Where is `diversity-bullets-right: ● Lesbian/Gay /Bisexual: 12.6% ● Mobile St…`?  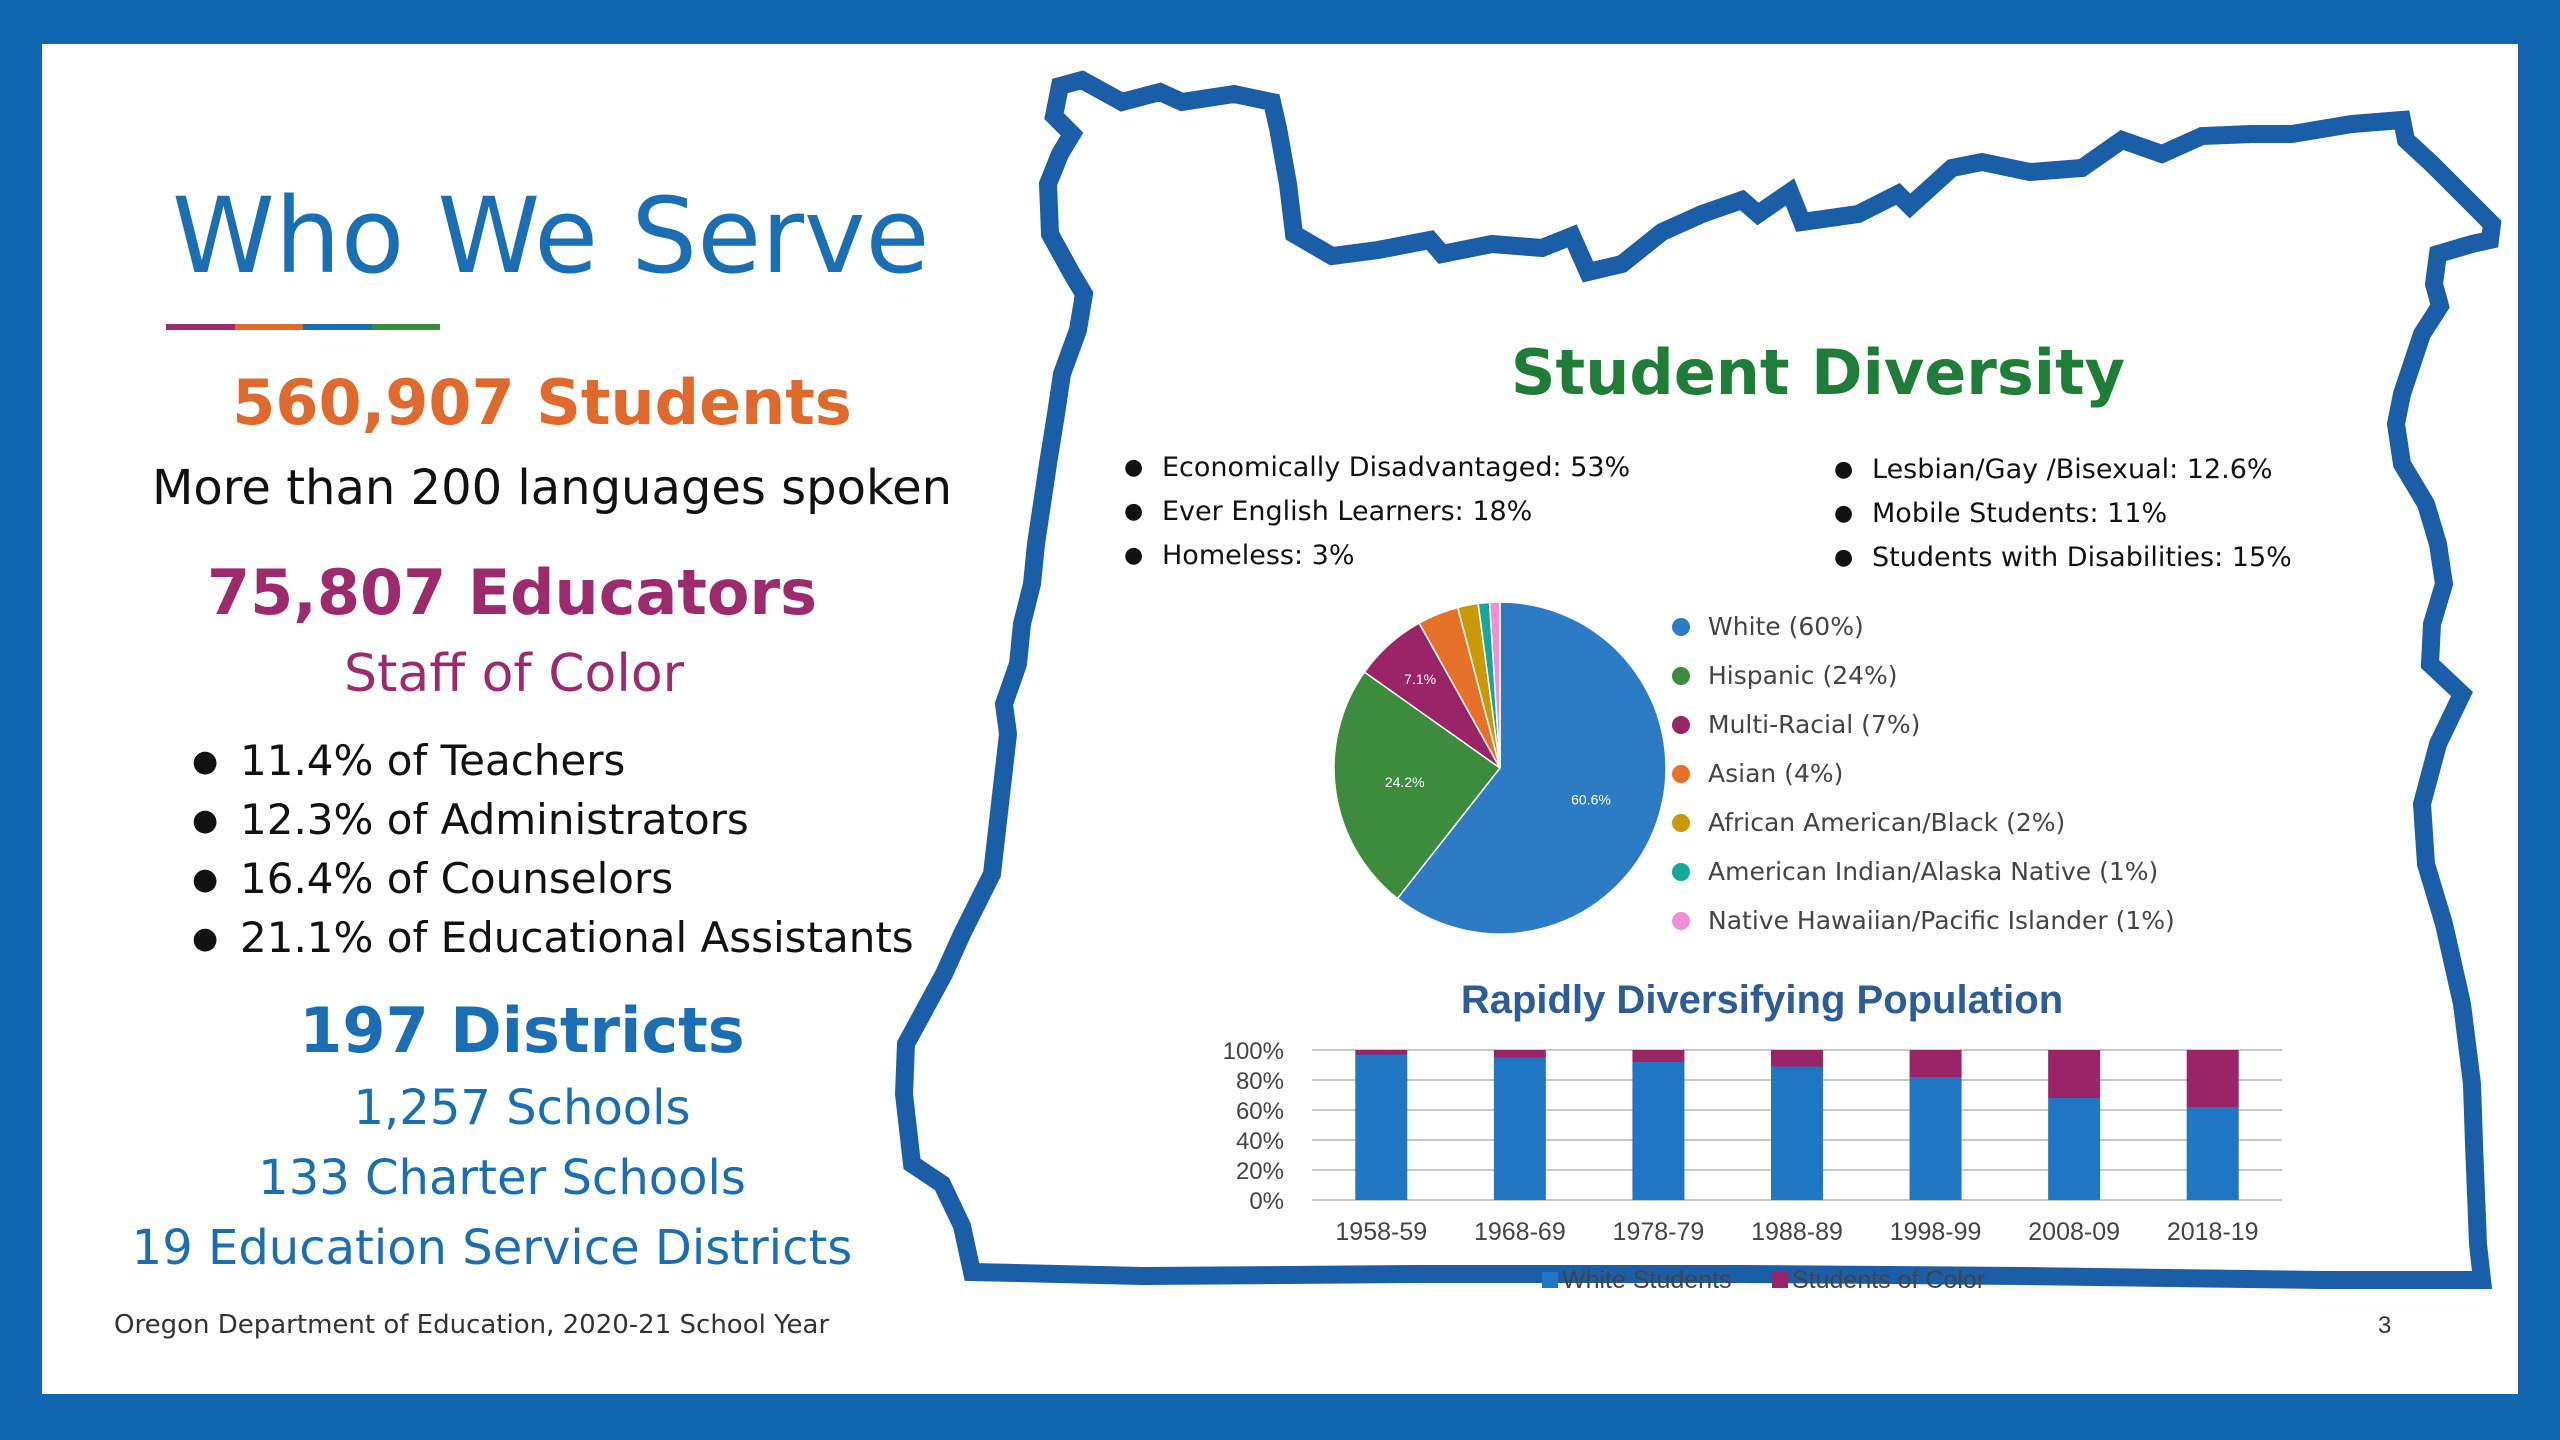 diversity-bullets-right: ● Lesbian/Gay /Bisexual: 12.6% ● Mobile St… is located at coordinates (2063, 514).